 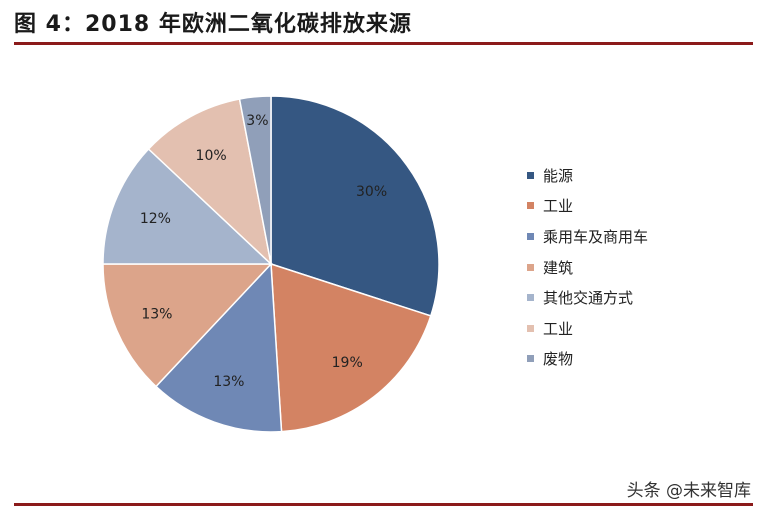 I want to click on legend-label: 废物, so click(x=558, y=359).